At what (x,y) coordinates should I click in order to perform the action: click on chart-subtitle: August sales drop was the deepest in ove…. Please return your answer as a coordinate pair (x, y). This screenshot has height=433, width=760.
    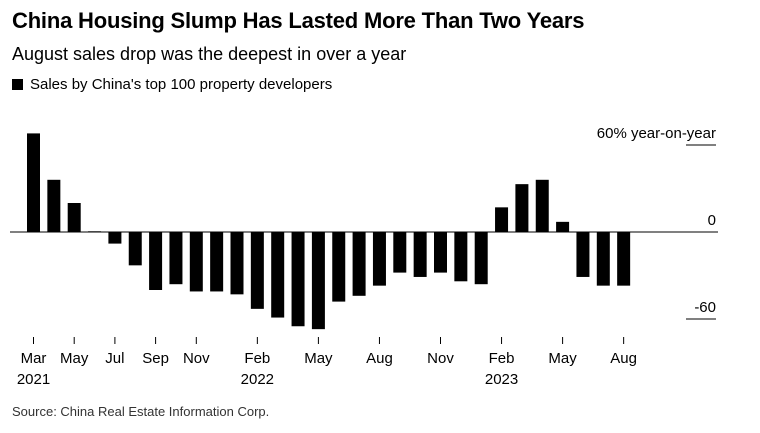
    Looking at the image, I should click on (209, 54).